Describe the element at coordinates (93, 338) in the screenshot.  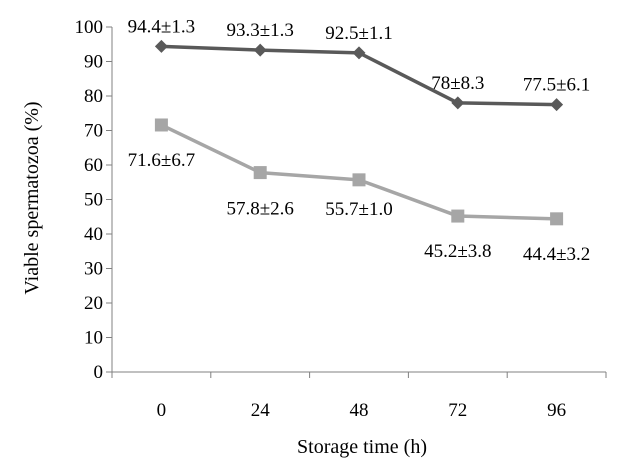
I see `y-tick-label: 10` at that location.